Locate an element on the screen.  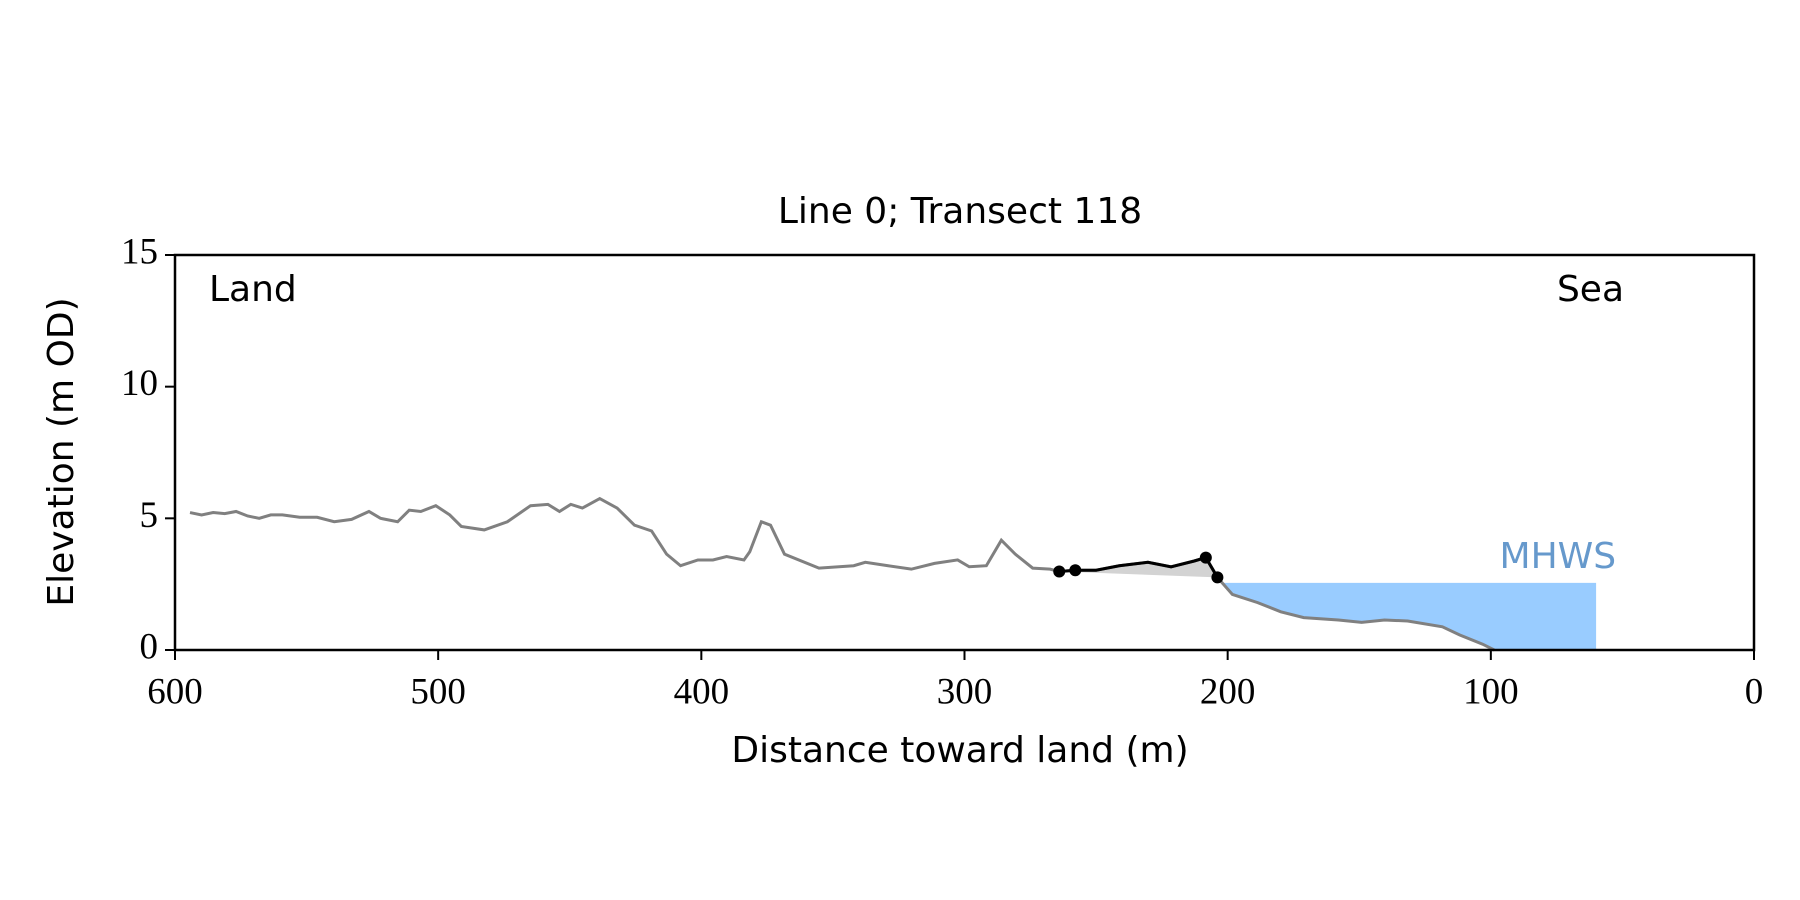
x-tick-label: 400 is located at coordinates (702, 691).